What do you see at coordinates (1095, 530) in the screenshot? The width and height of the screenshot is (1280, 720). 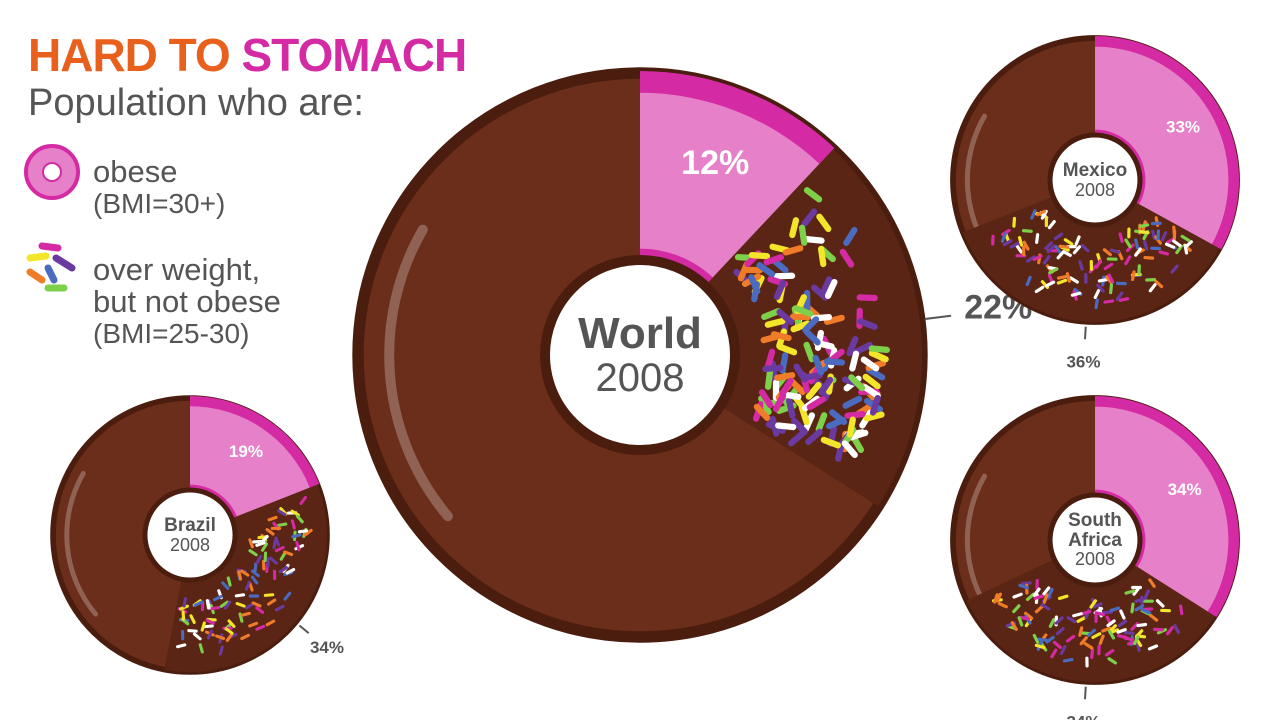 I see `donut-title: South Africa` at bounding box center [1095, 530].